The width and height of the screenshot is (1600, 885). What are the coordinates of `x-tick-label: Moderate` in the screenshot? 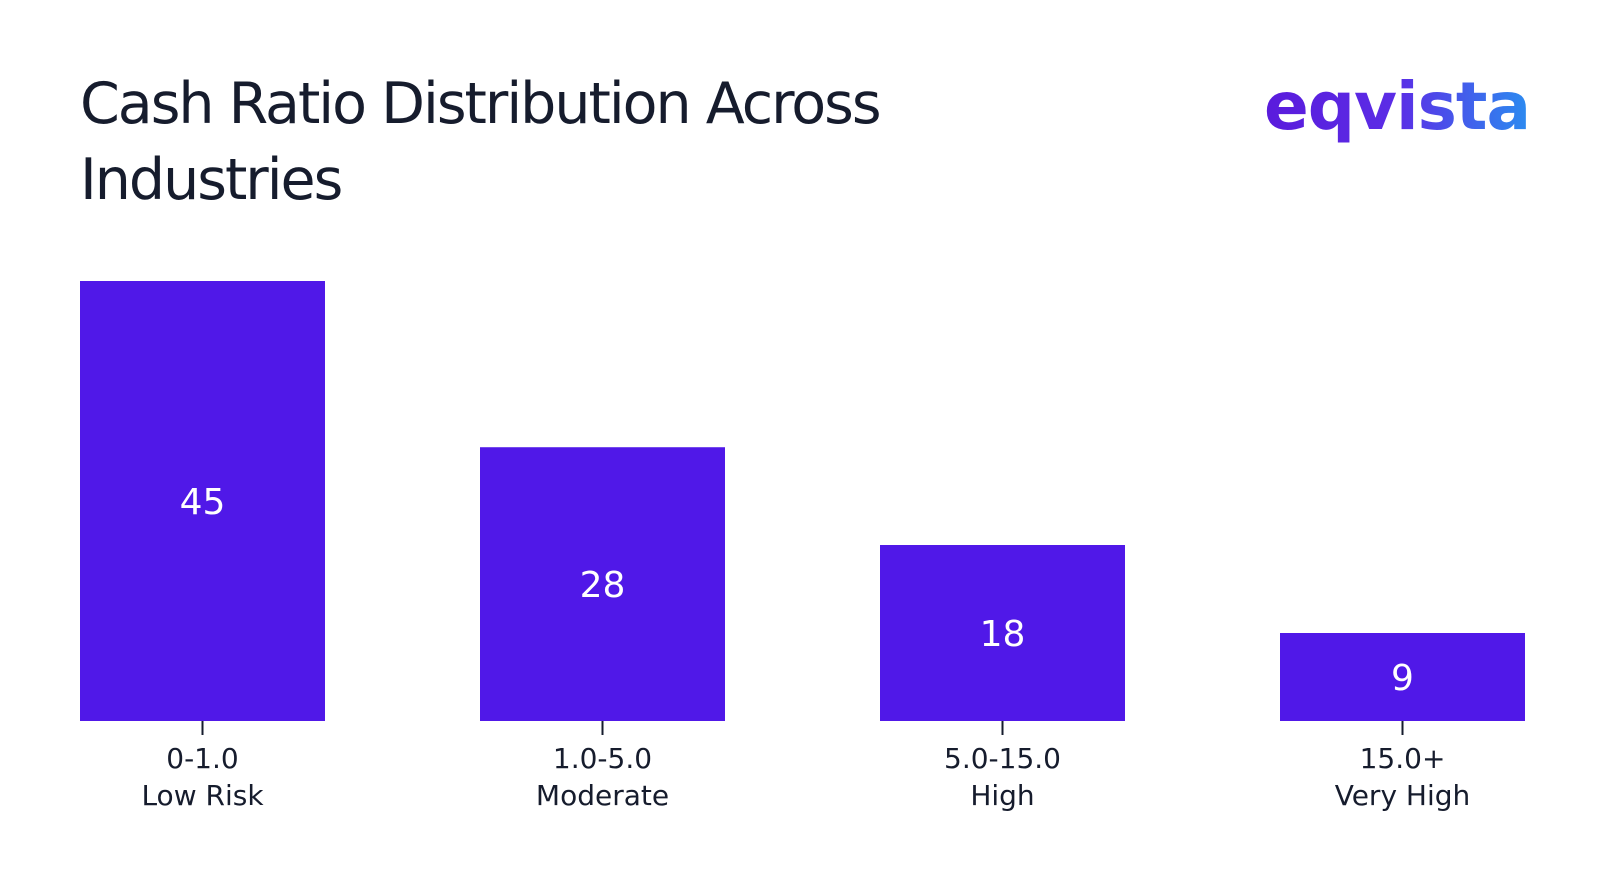 It's located at (602, 795).